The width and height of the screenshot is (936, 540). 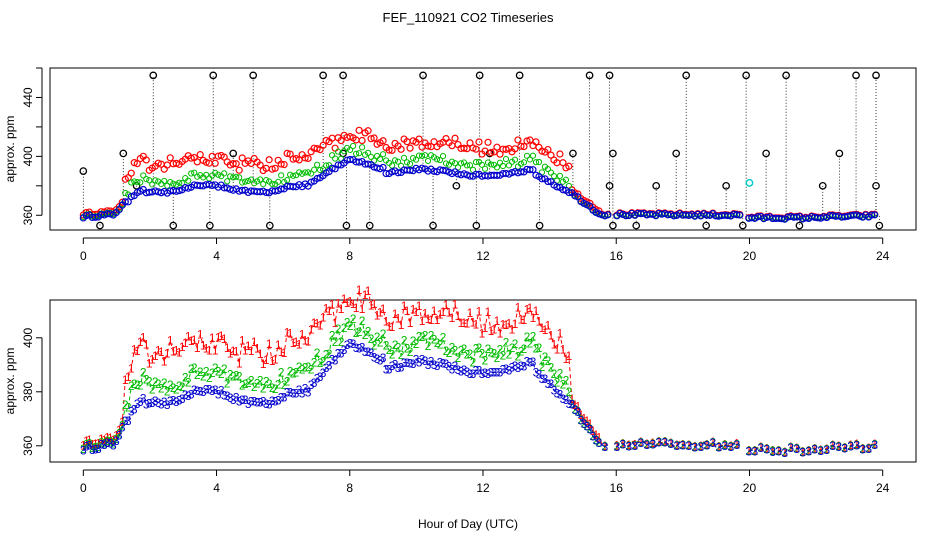 I want to click on top-y-axis-label: approx. ppm, so click(x=10, y=149).